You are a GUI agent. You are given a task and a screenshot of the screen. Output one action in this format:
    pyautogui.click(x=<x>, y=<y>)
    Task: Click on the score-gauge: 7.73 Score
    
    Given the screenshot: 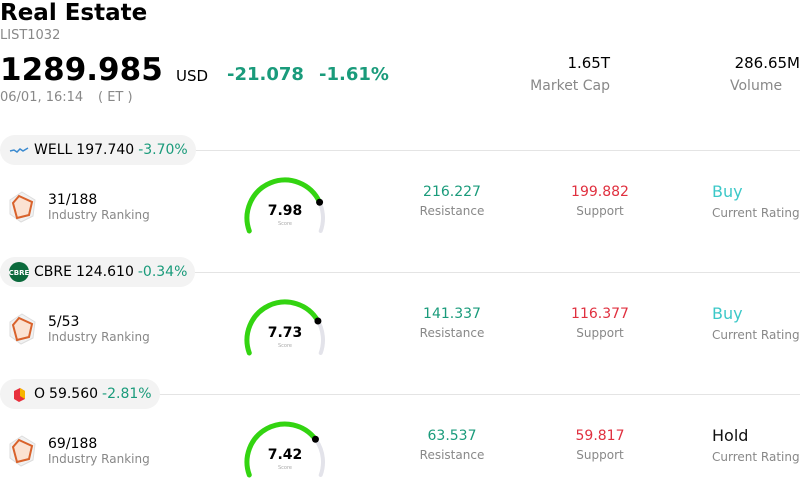 What is the action you would take?
    pyautogui.click(x=284, y=327)
    